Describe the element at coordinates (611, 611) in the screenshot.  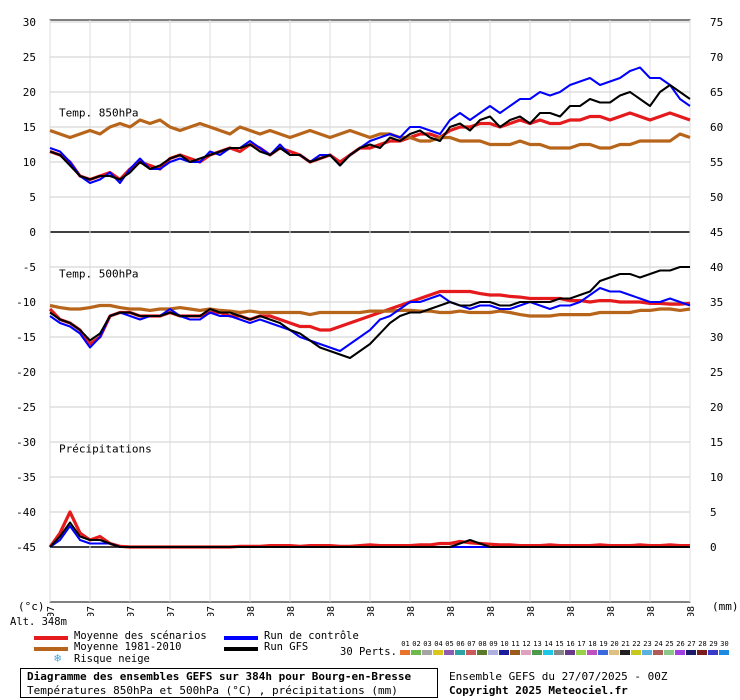
I see `x-tick-label: 10/08` at that location.